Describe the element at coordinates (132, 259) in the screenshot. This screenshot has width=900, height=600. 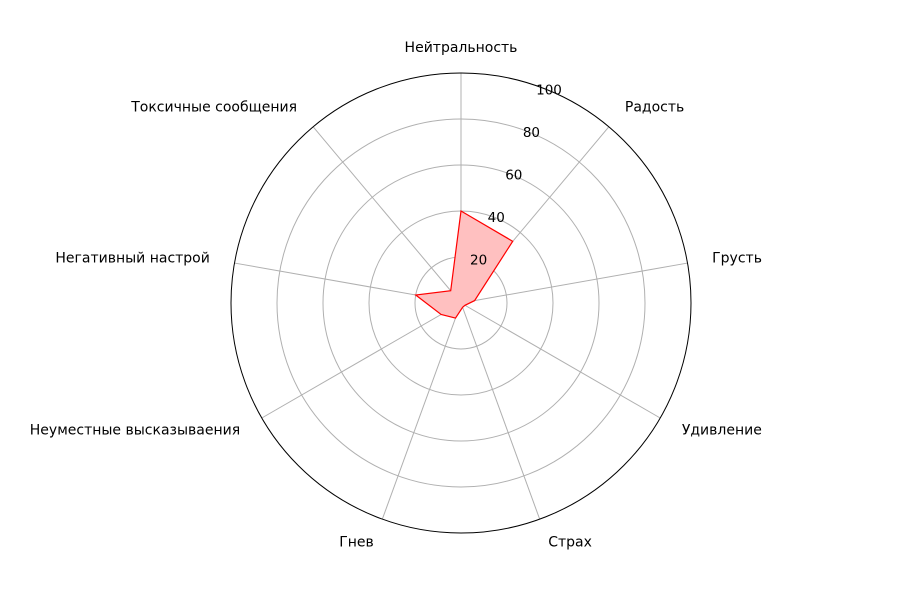
I see `category-label: Негативный настрой` at that location.